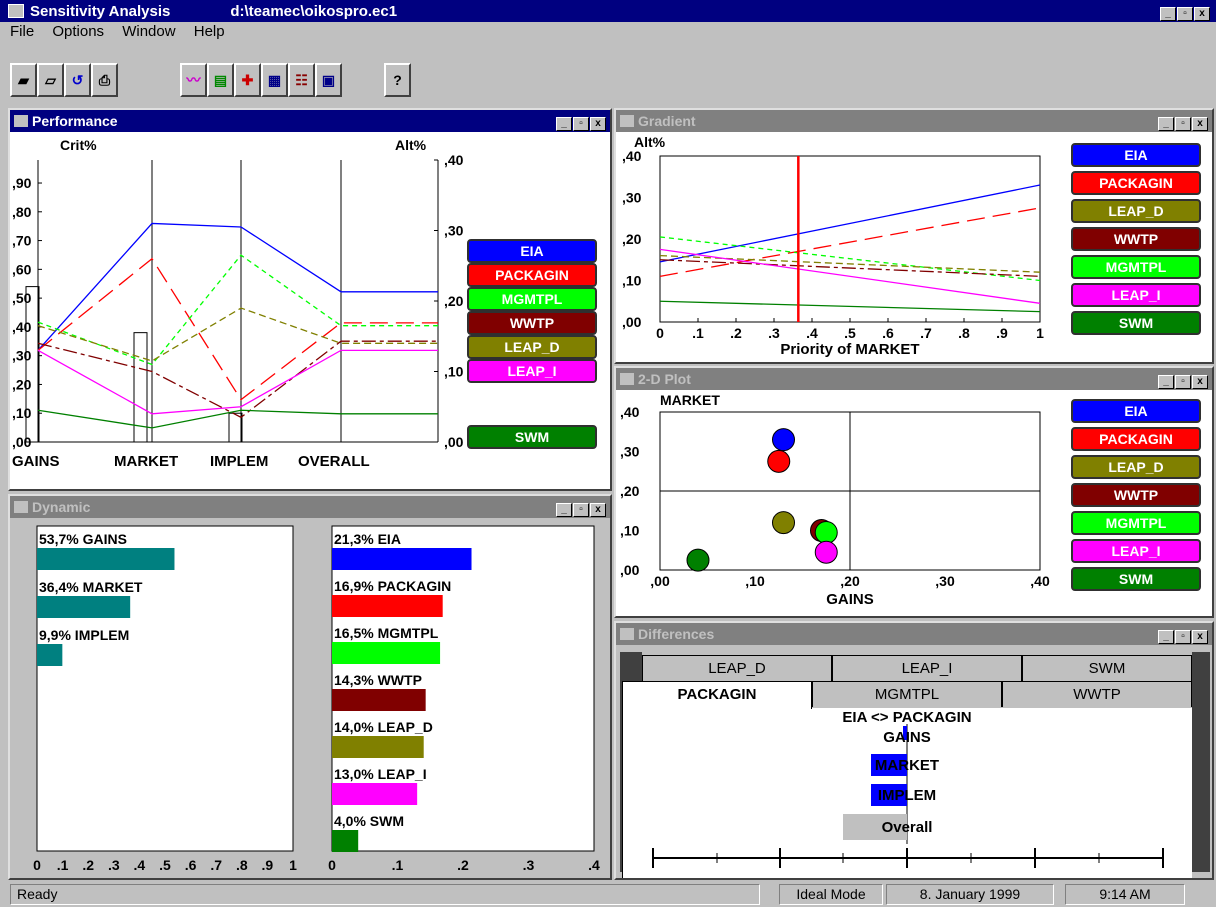 The image size is (1216, 907). What do you see at coordinates (1136, 211) in the screenshot?
I see `gradient-legend-leap_d` at bounding box center [1136, 211].